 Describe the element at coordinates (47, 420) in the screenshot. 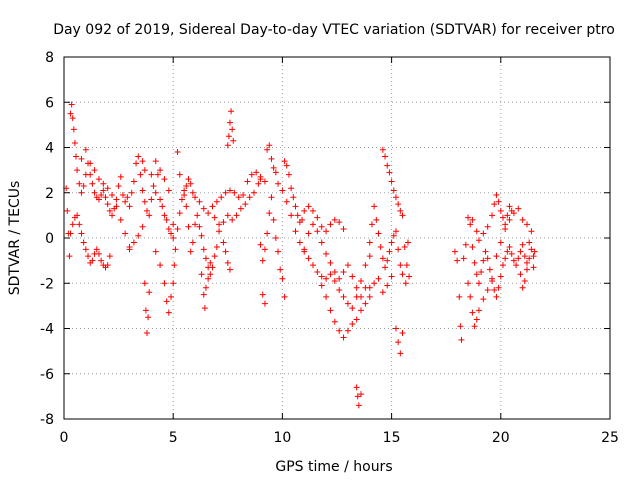

I see `y-tick-label: -8` at that location.